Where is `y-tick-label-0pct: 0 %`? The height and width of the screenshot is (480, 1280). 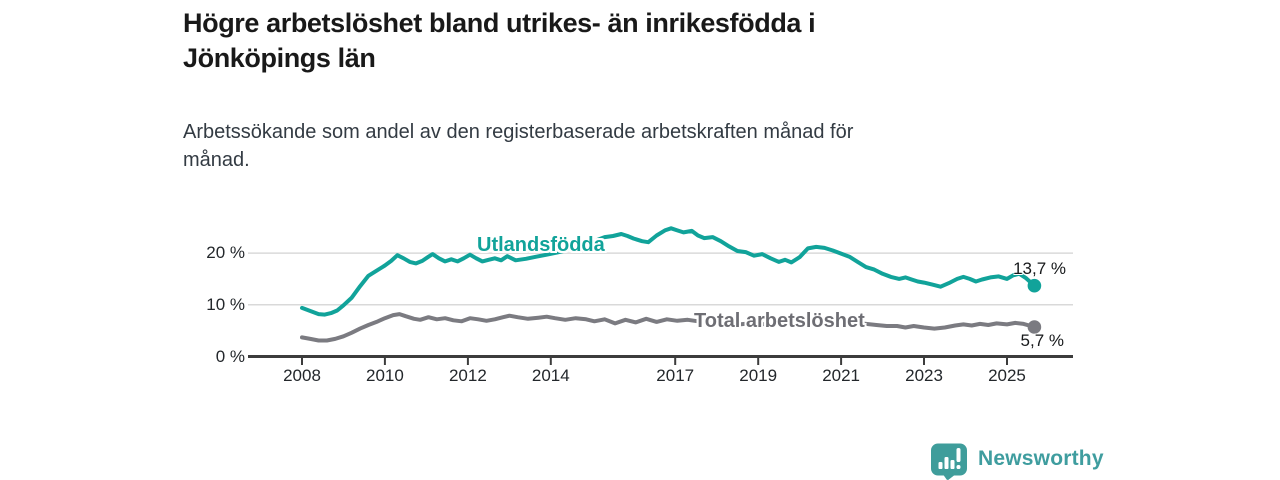 y-tick-label-0pct: 0 % is located at coordinates (230, 356).